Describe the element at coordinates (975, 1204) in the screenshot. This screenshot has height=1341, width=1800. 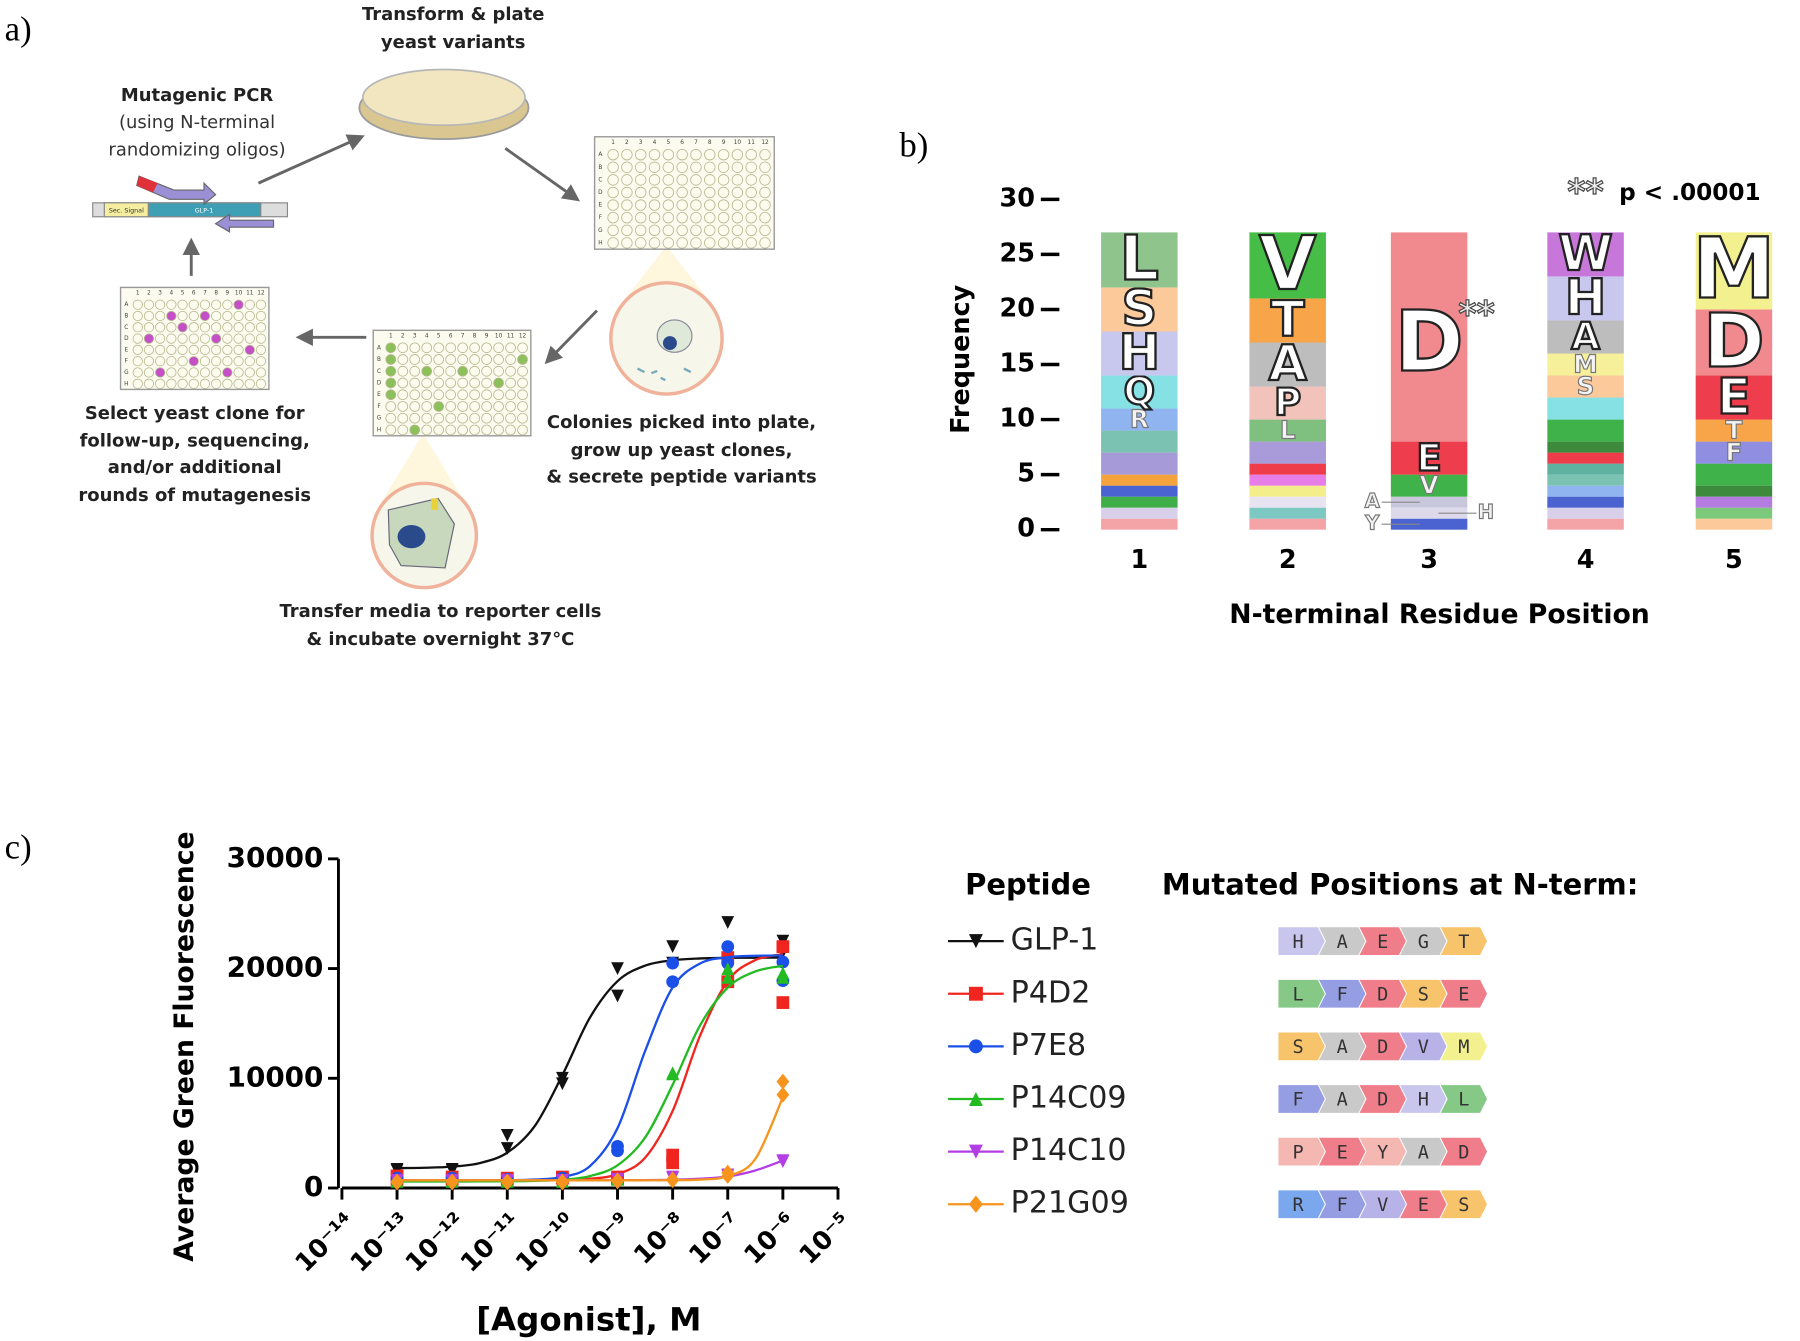
I see `legend-marker` at that location.